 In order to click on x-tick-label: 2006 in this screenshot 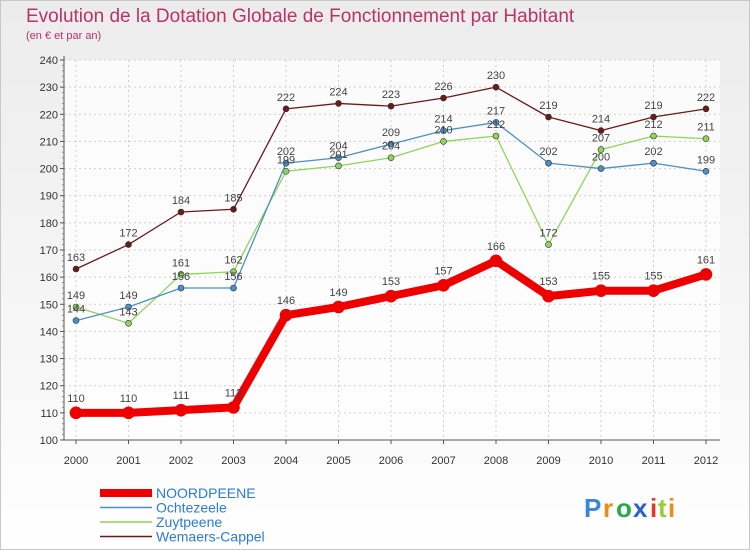, I will do `click(391, 461)`.